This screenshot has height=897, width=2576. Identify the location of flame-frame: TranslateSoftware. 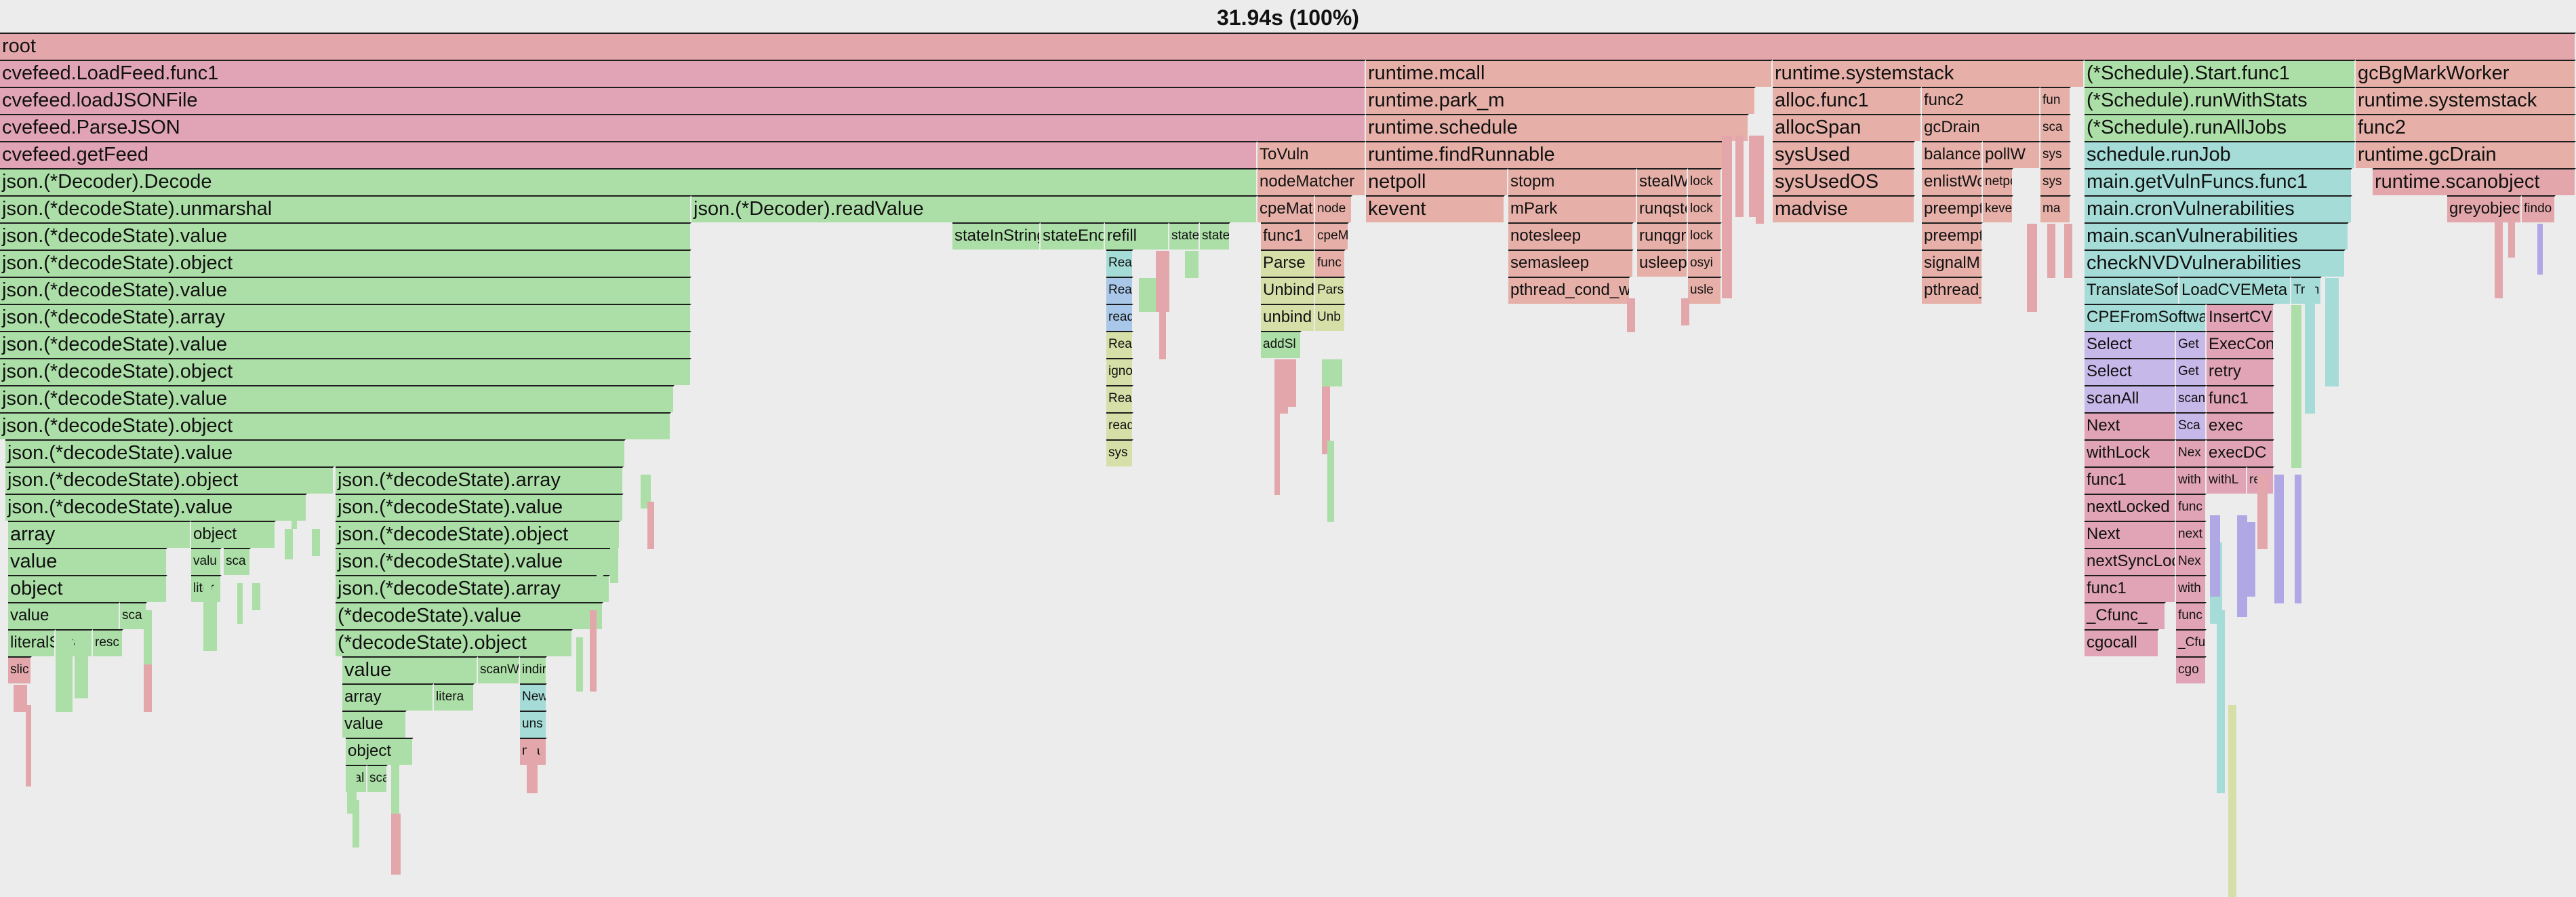
(2132, 290).